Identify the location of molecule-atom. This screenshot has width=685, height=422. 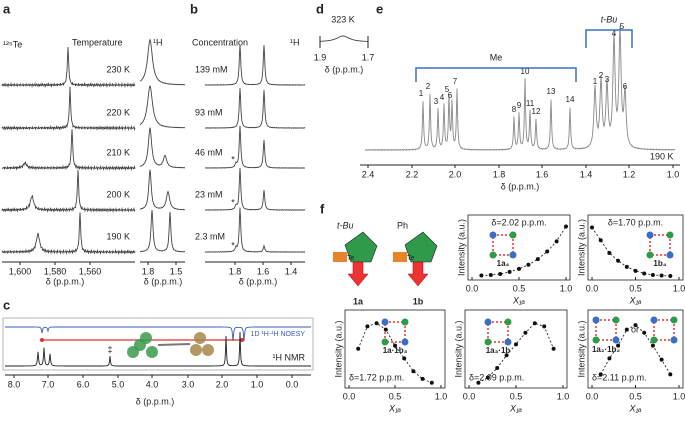
(200, 338).